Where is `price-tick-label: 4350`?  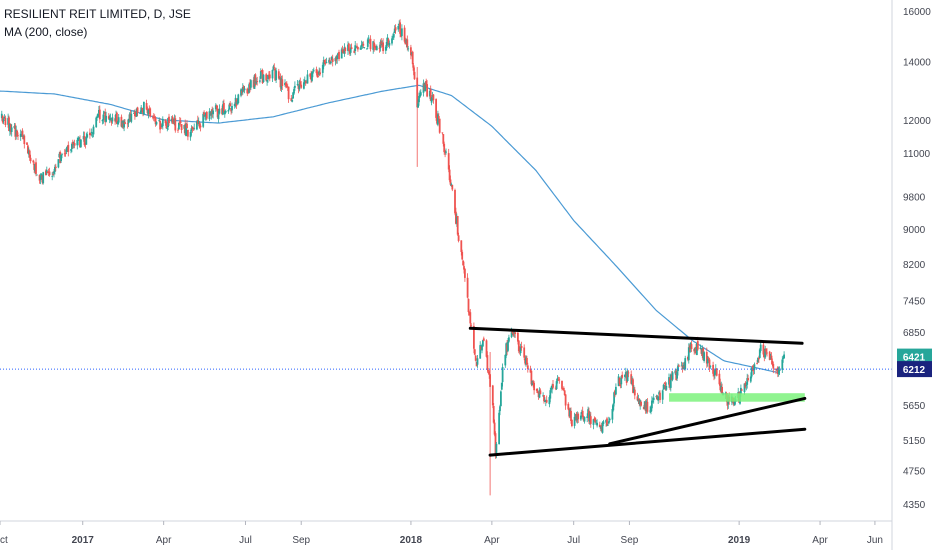 price-tick-label: 4350 is located at coordinates (914, 505).